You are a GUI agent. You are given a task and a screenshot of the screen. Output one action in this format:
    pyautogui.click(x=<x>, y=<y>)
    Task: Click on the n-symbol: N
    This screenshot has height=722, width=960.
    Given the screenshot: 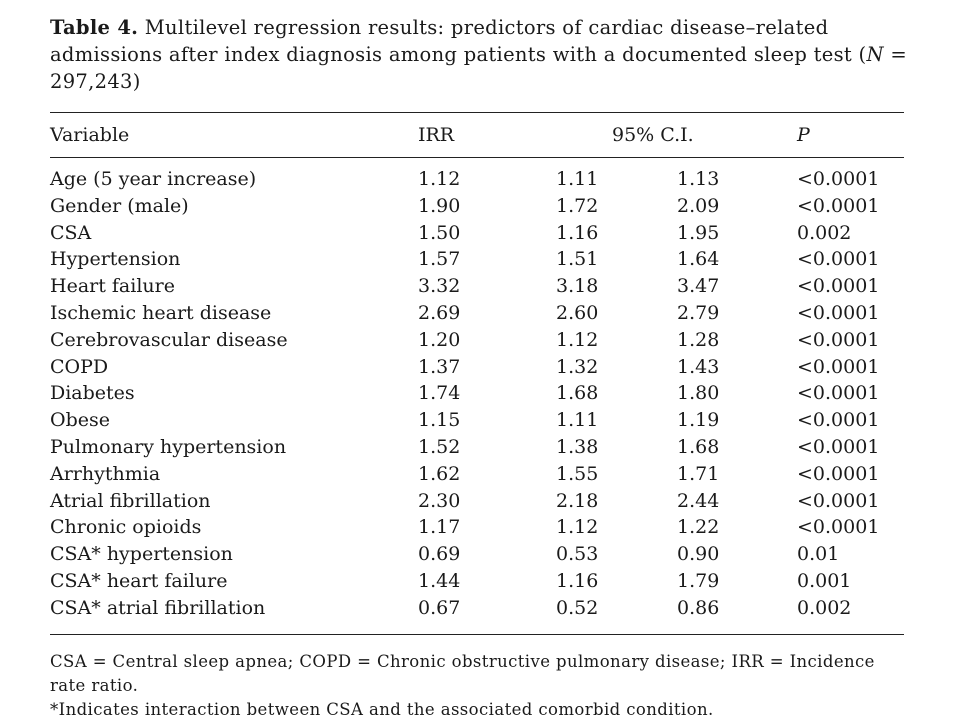 What is the action you would take?
    pyautogui.click(x=875, y=54)
    